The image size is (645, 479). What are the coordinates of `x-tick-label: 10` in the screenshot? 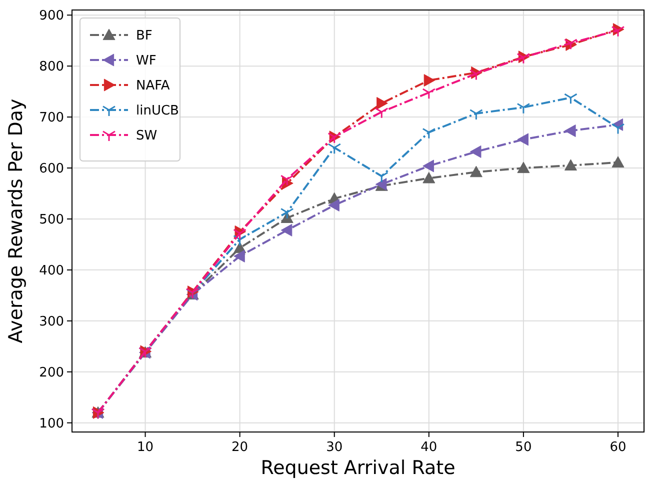 It's located at (145, 447).